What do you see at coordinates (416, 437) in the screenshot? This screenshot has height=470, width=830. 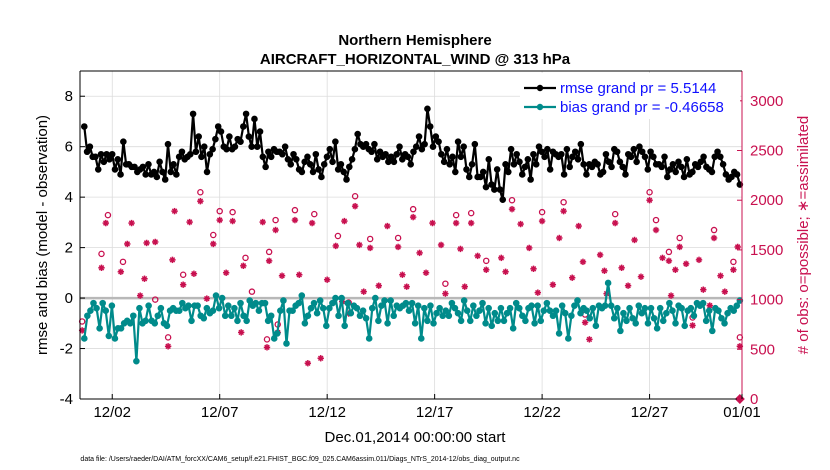 I see `x-axis-label: Dec.01,2014 00:00:00 start` at bounding box center [416, 437].